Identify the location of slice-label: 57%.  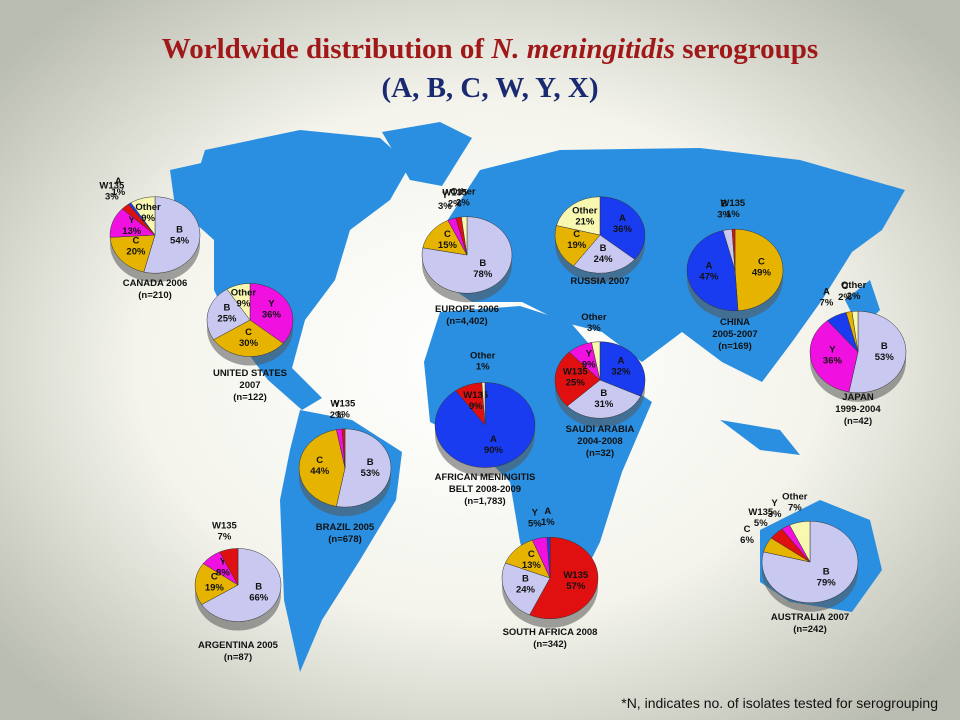
(576, 586).